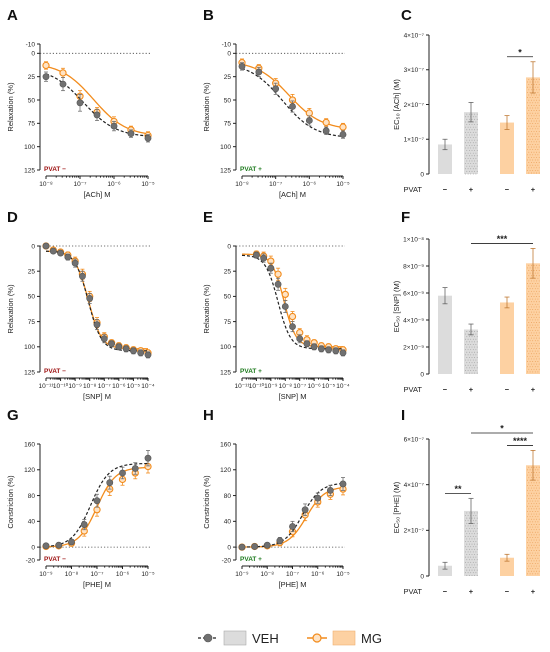 The width and height of the screenshot is (550, 652). Describe the element at coordinates (292, 95) in the screenshot. I see `series-mg` at that location.